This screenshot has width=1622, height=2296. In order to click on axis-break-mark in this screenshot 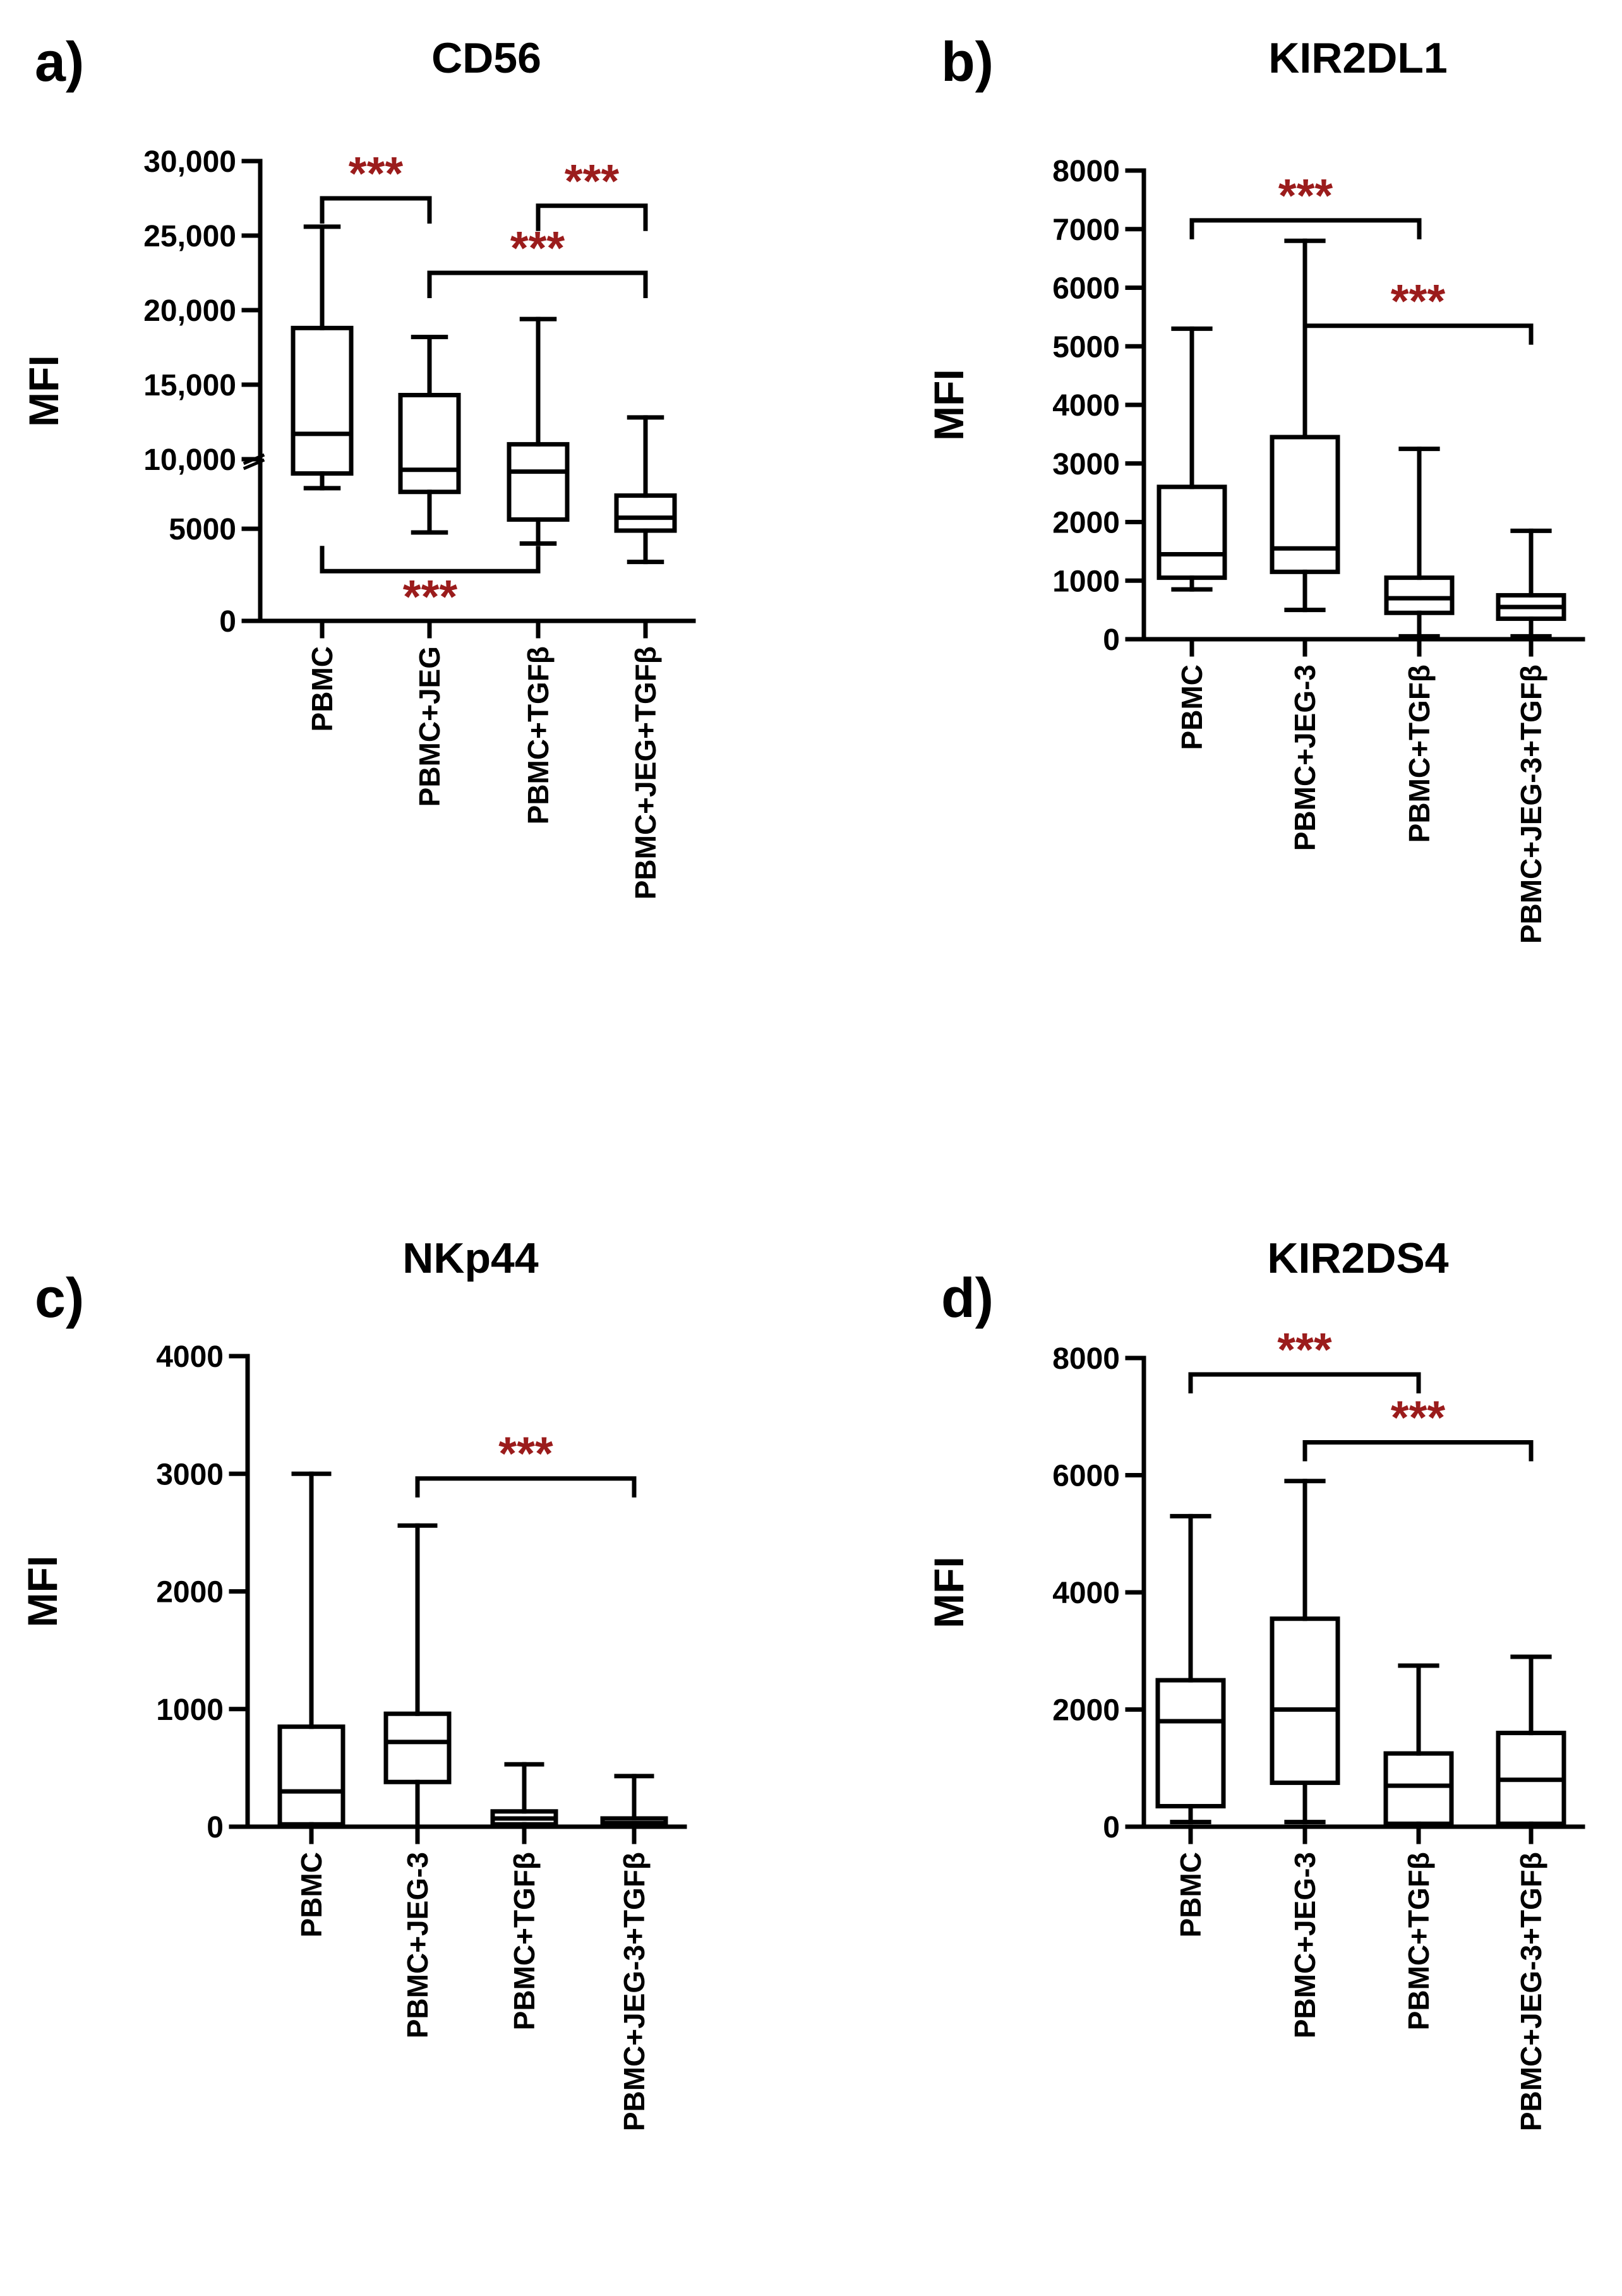, I will do `click(254, 465)`.